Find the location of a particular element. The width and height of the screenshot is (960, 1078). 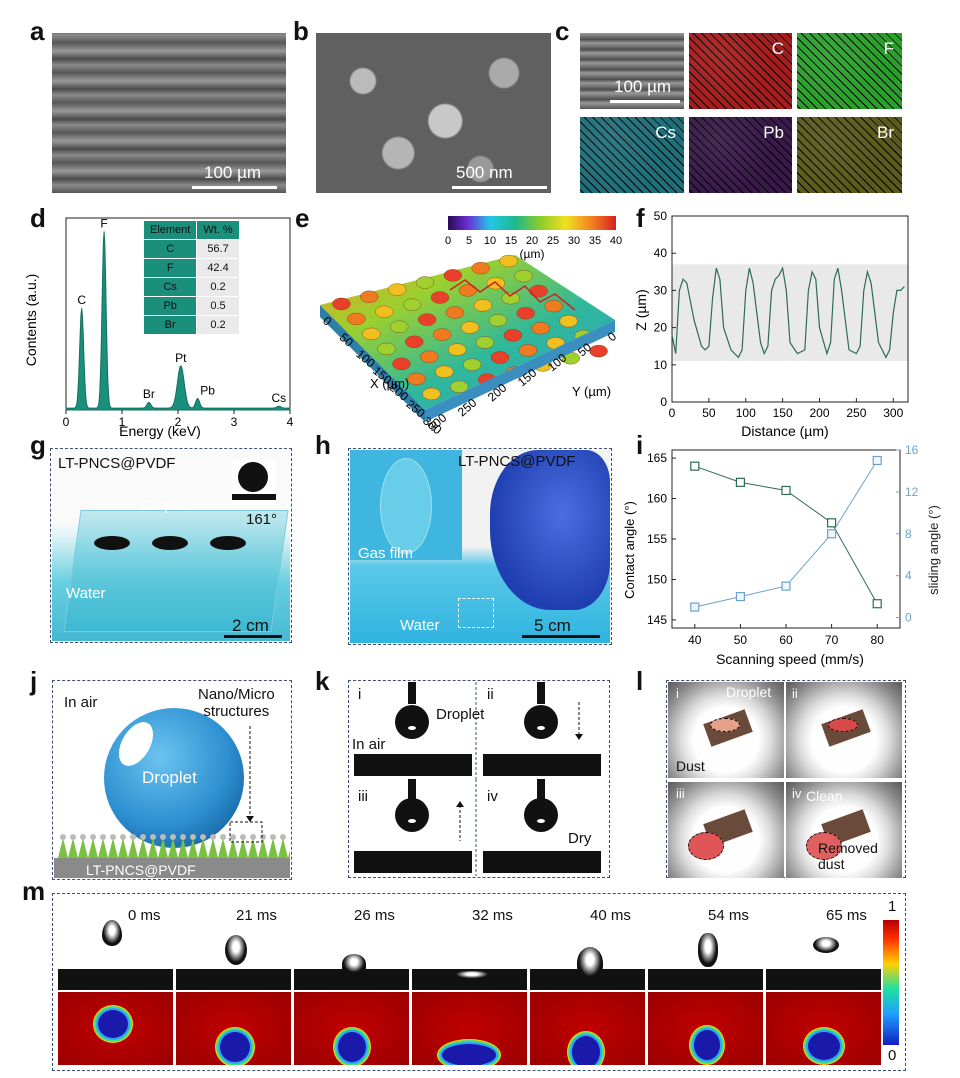

time-label: 0 ms is located at coordinates (144, 915).